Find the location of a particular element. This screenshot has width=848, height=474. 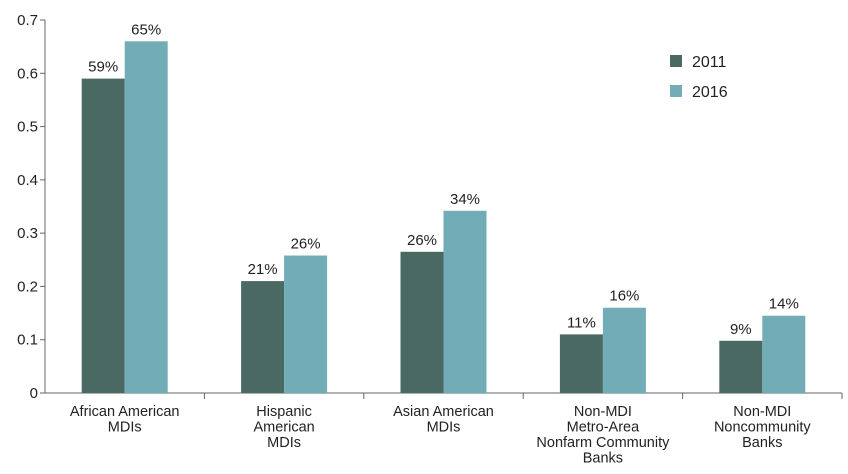

legend-label-2016: 2016 is located at coordinates (710, 92).